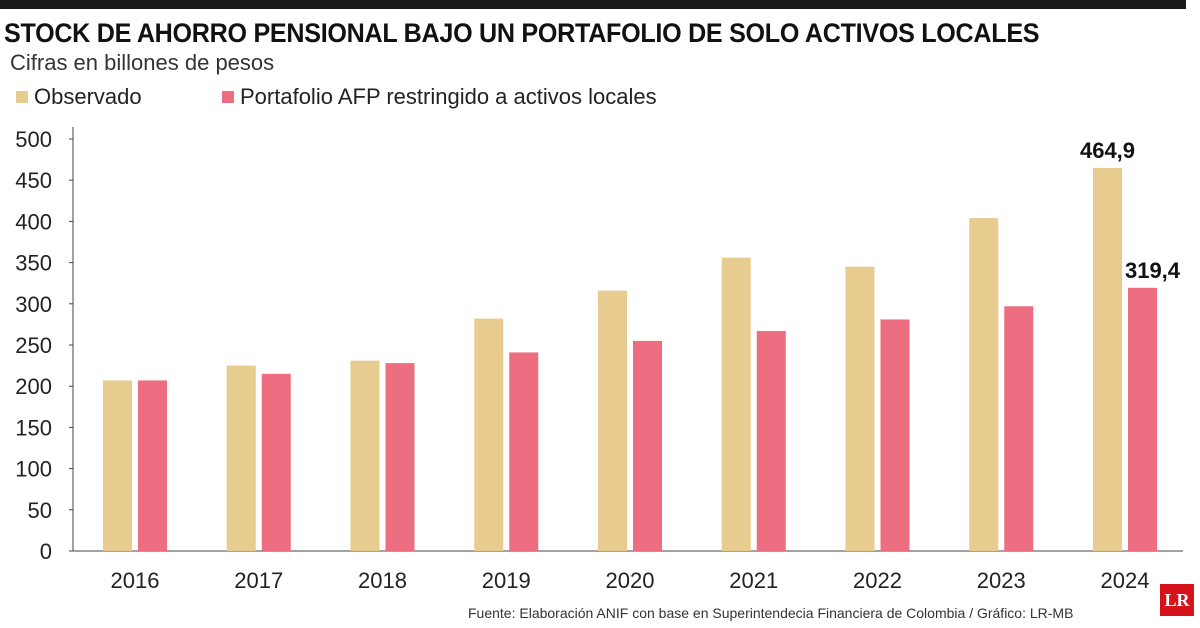 The image size is (1200, 628). I want to click on x-tick-label: 2019, so click(506, 580).